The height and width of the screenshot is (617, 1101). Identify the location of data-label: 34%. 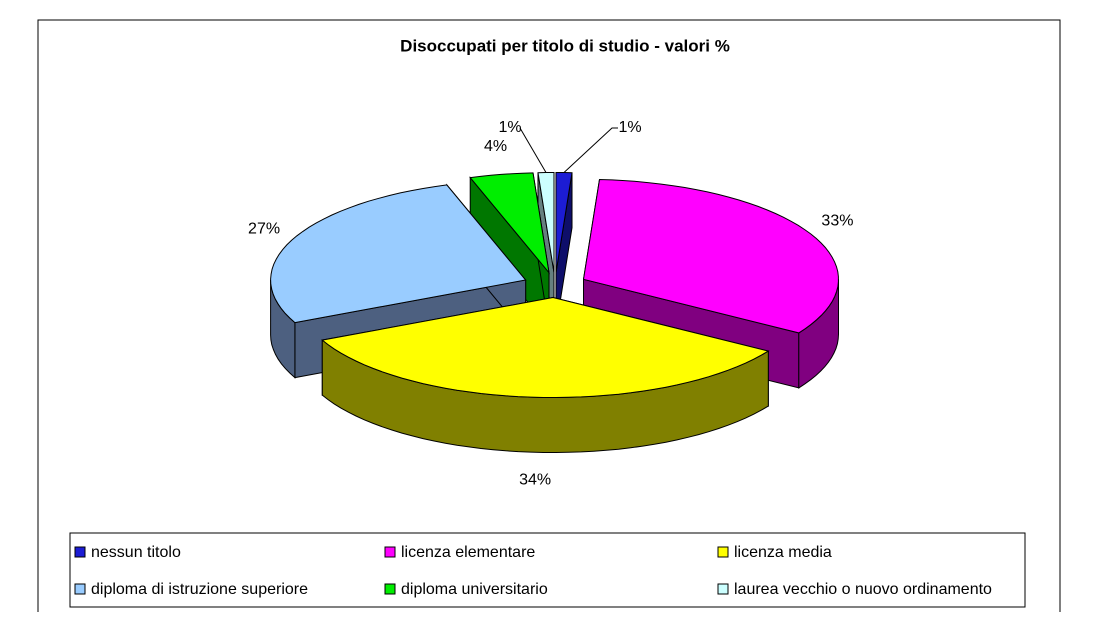
(535, 479).